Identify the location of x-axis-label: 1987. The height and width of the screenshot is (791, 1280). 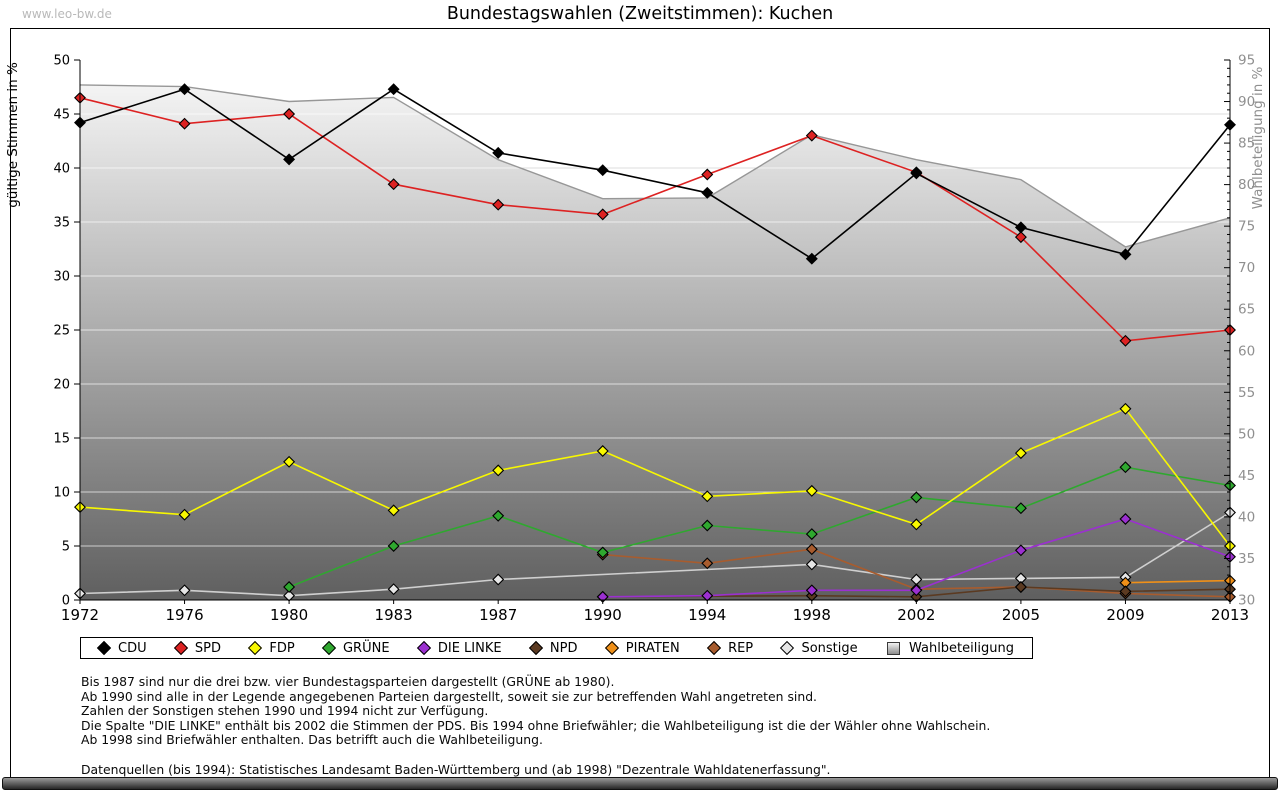
(498, 615).